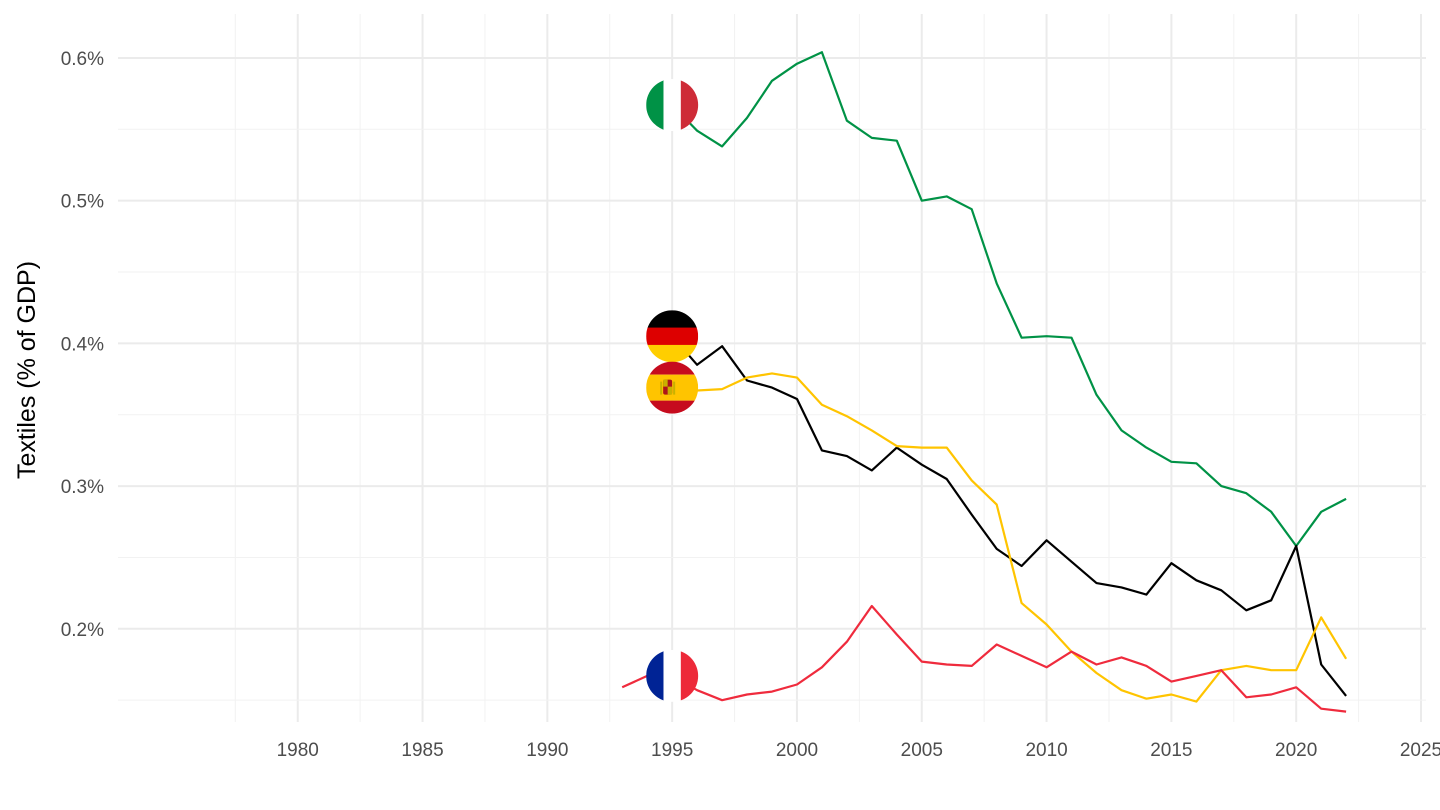 The height and width of the screenshot is (810, 1440). Describe the element at coordinates (797, 750) in the screenshot. I see `x-tick-label: 2000` at that location.